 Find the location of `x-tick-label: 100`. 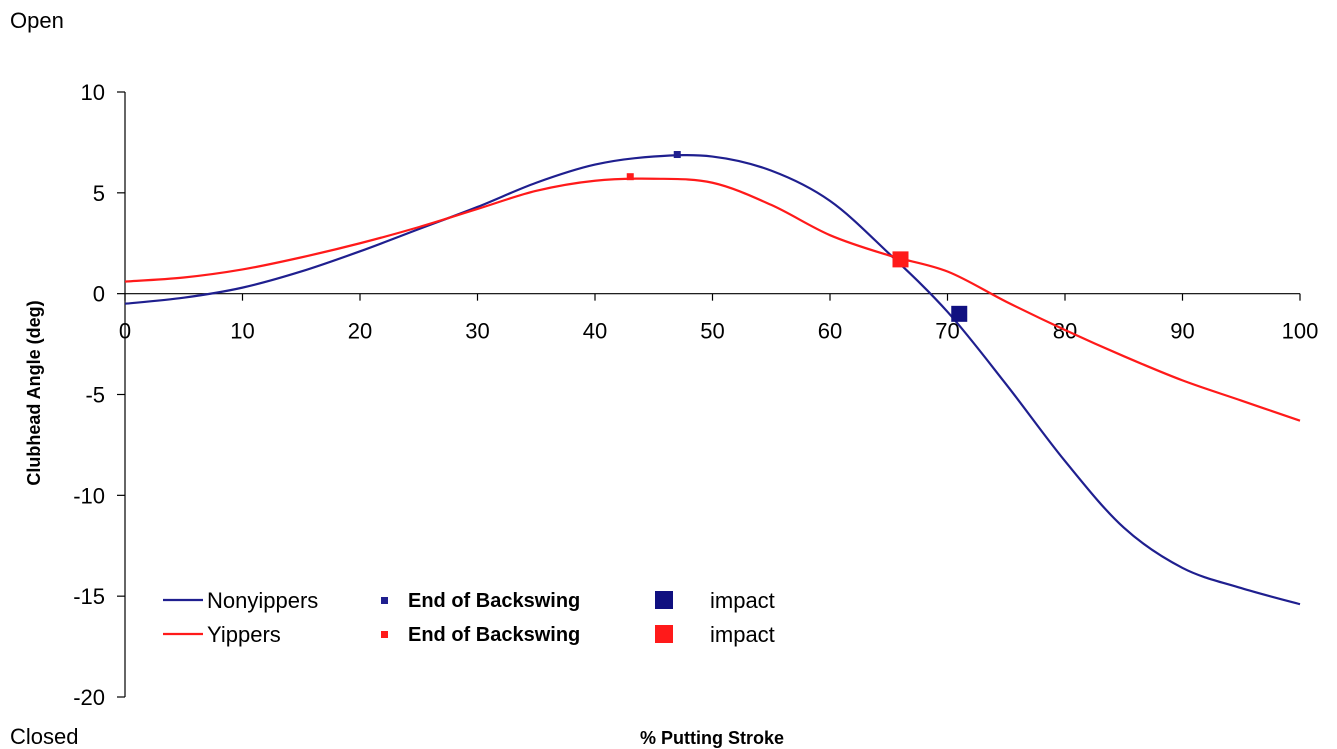

x-tick-label: 100 is located at coordinates (1300, 331).